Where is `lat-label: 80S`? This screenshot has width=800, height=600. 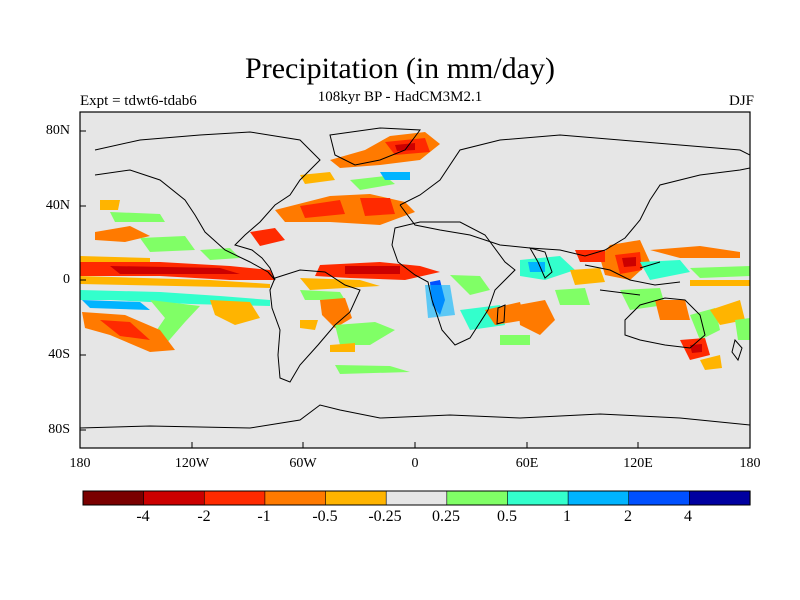
lat-label: 80S is located at coordinates (59, 429).